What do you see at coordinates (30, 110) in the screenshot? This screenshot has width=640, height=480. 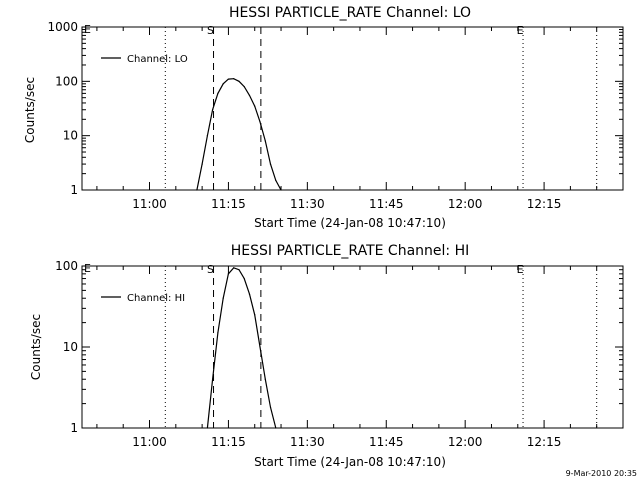 I see `y-axis-label-lo: Counts/sec` at bounding box center [30, 110].